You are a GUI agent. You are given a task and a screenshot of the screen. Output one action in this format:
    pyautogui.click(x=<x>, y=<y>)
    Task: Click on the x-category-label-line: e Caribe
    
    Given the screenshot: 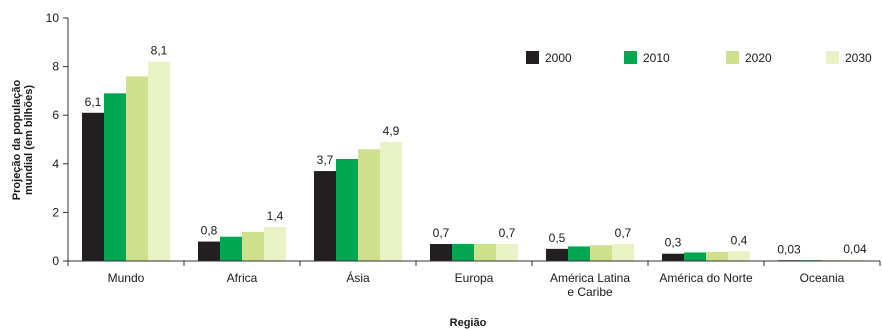 What is the action you would take?
    pyautogui.click(x=590, y=292)
    